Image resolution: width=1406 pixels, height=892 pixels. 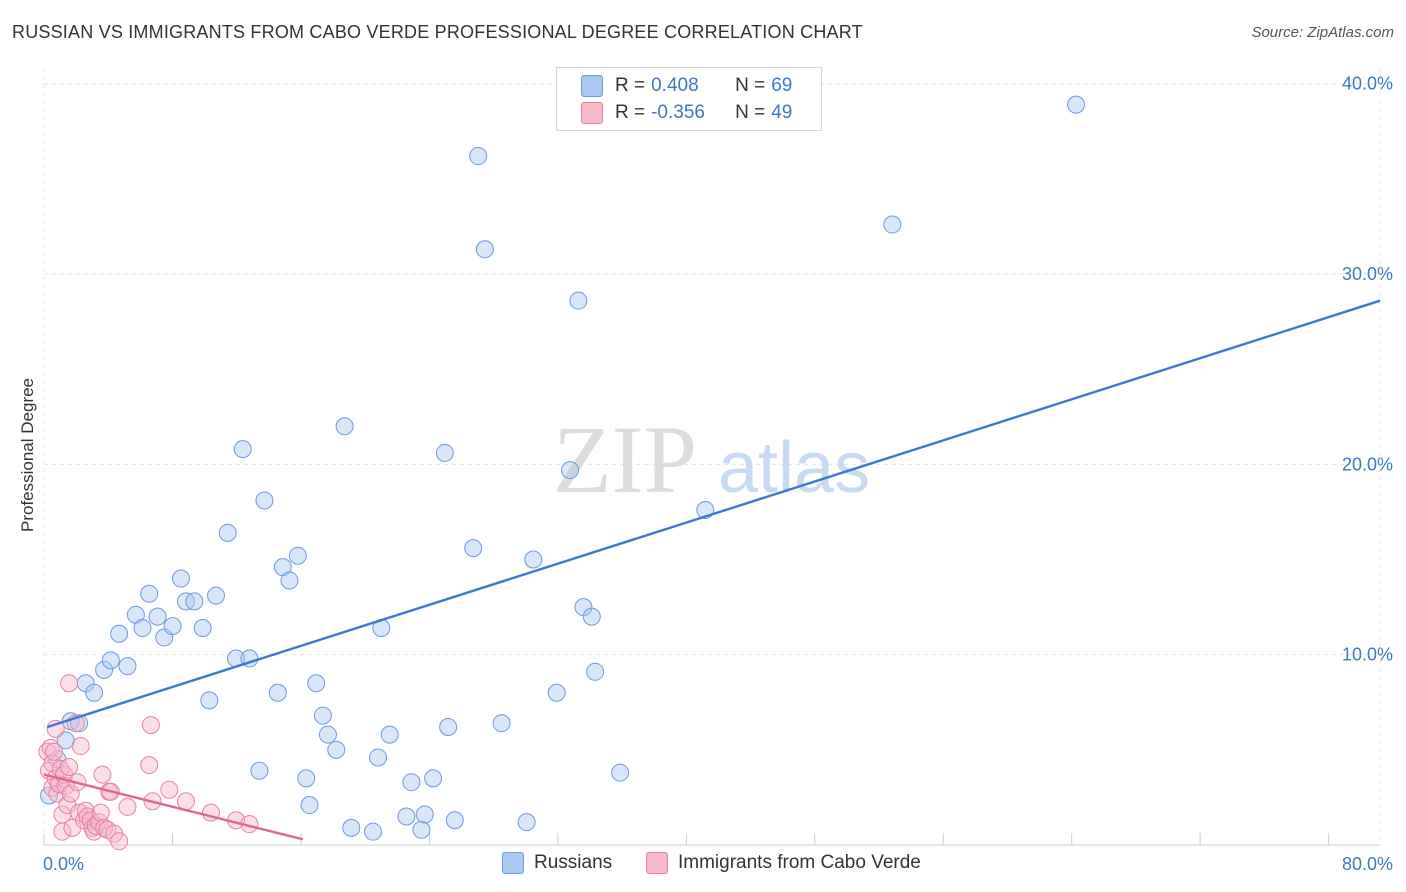 I want to click on n-value: 49, so click(x=782, y=112).